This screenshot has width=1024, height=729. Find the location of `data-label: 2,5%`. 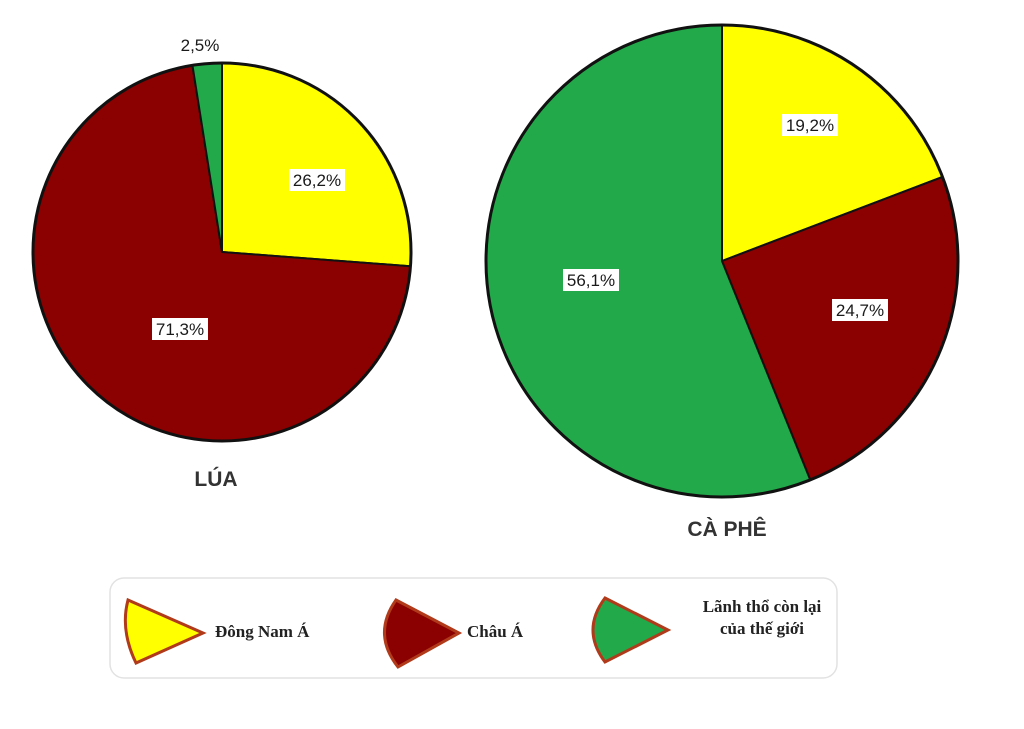

data-label: 2,5% is located at coordinates (200, 45).